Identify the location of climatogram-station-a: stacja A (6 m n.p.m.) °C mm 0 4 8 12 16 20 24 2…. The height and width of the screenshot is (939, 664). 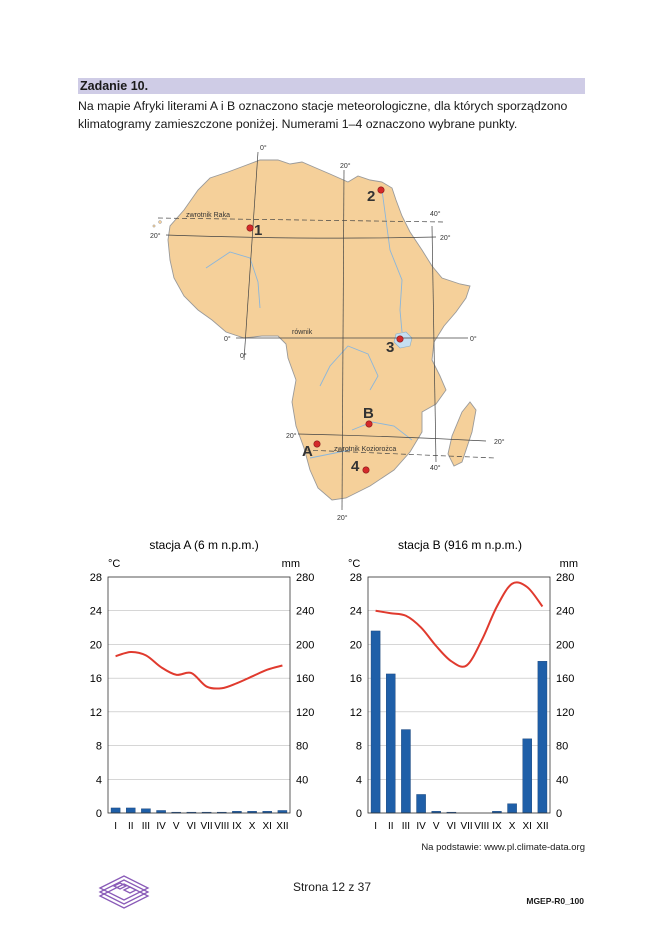
(202, 685).